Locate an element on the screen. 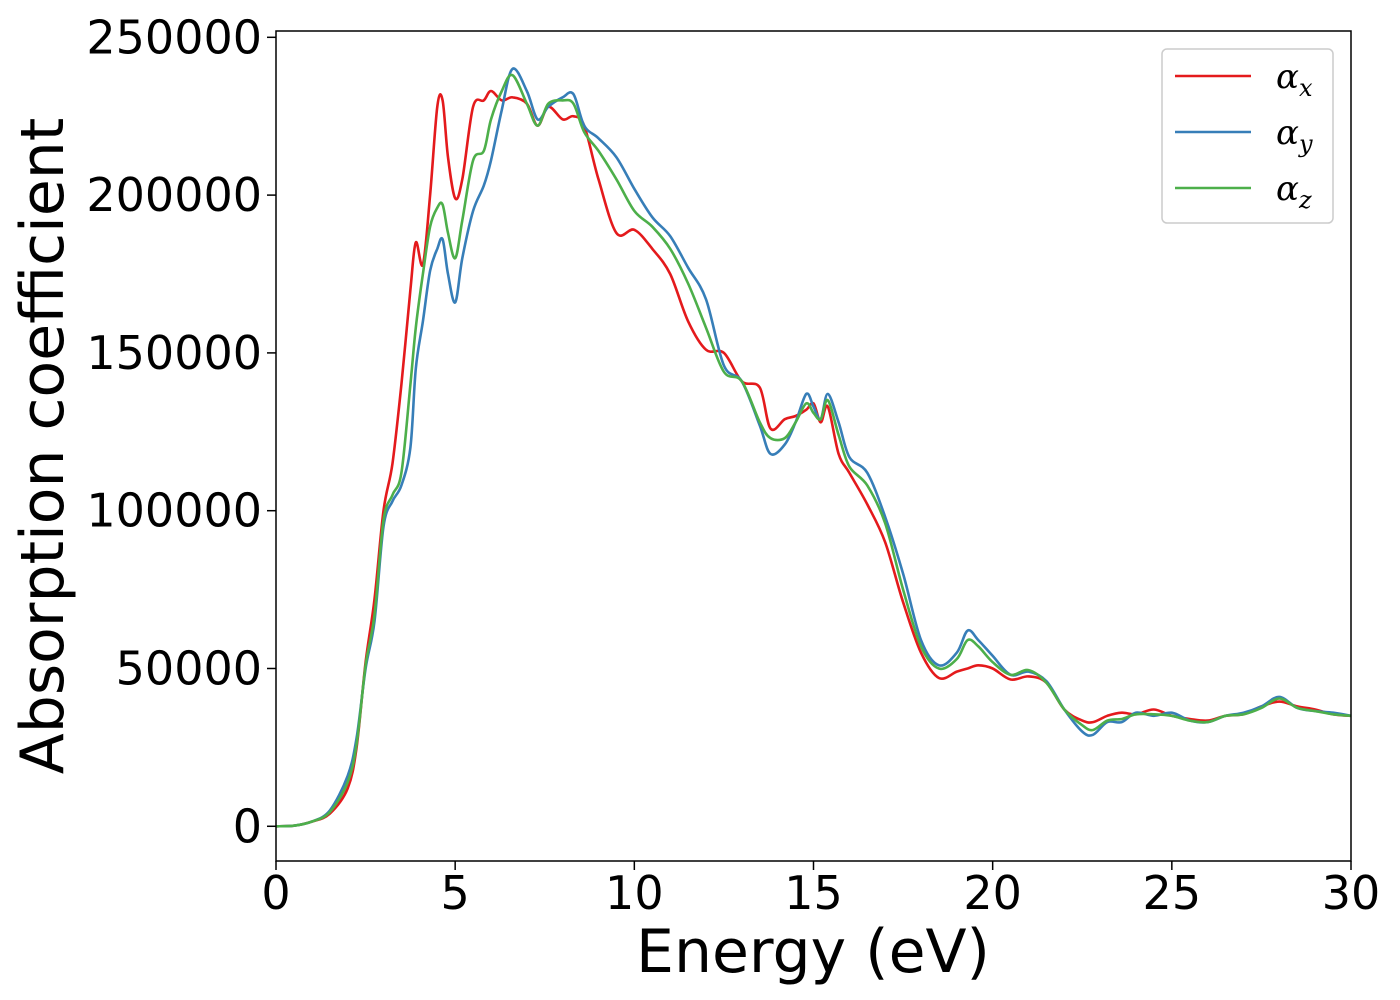 Image resolution: width=1400 pixels, height=1000 pixels. legend-box is located at coordinates (1247, 136).